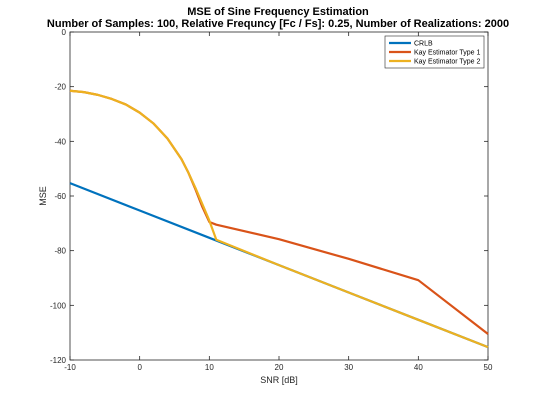 The height and width of the screenshot is (405, 540). Describe the element at coordinates (418, 367) in the screenshot. I see `x-tick-label: 40` at that location.